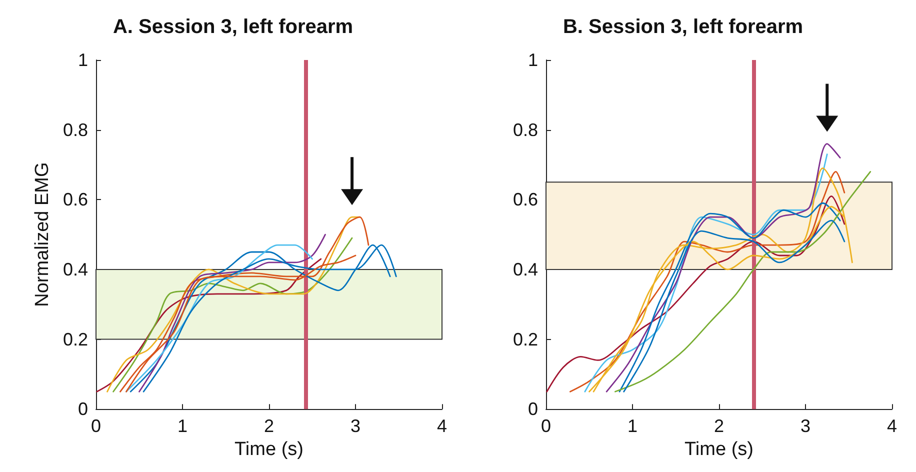 This screenshot has width=916, height=472. What do you see at coordinates (42, 234) in the screenshot?
I see `y-axis-title: Normalized EMG` at bounding box center [42, 234].